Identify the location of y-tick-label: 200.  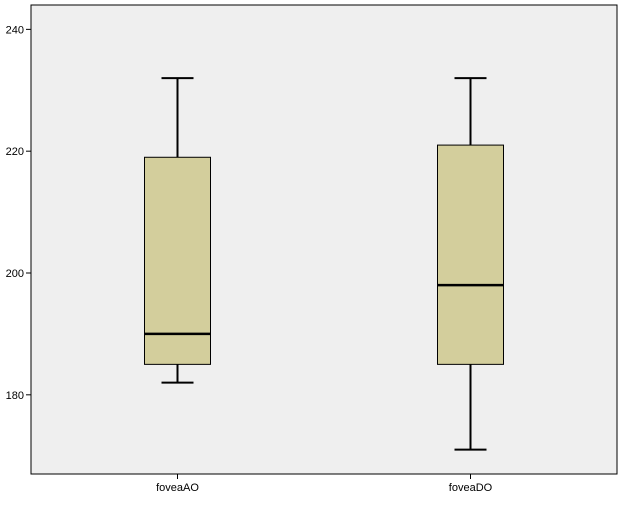
(15, 274).